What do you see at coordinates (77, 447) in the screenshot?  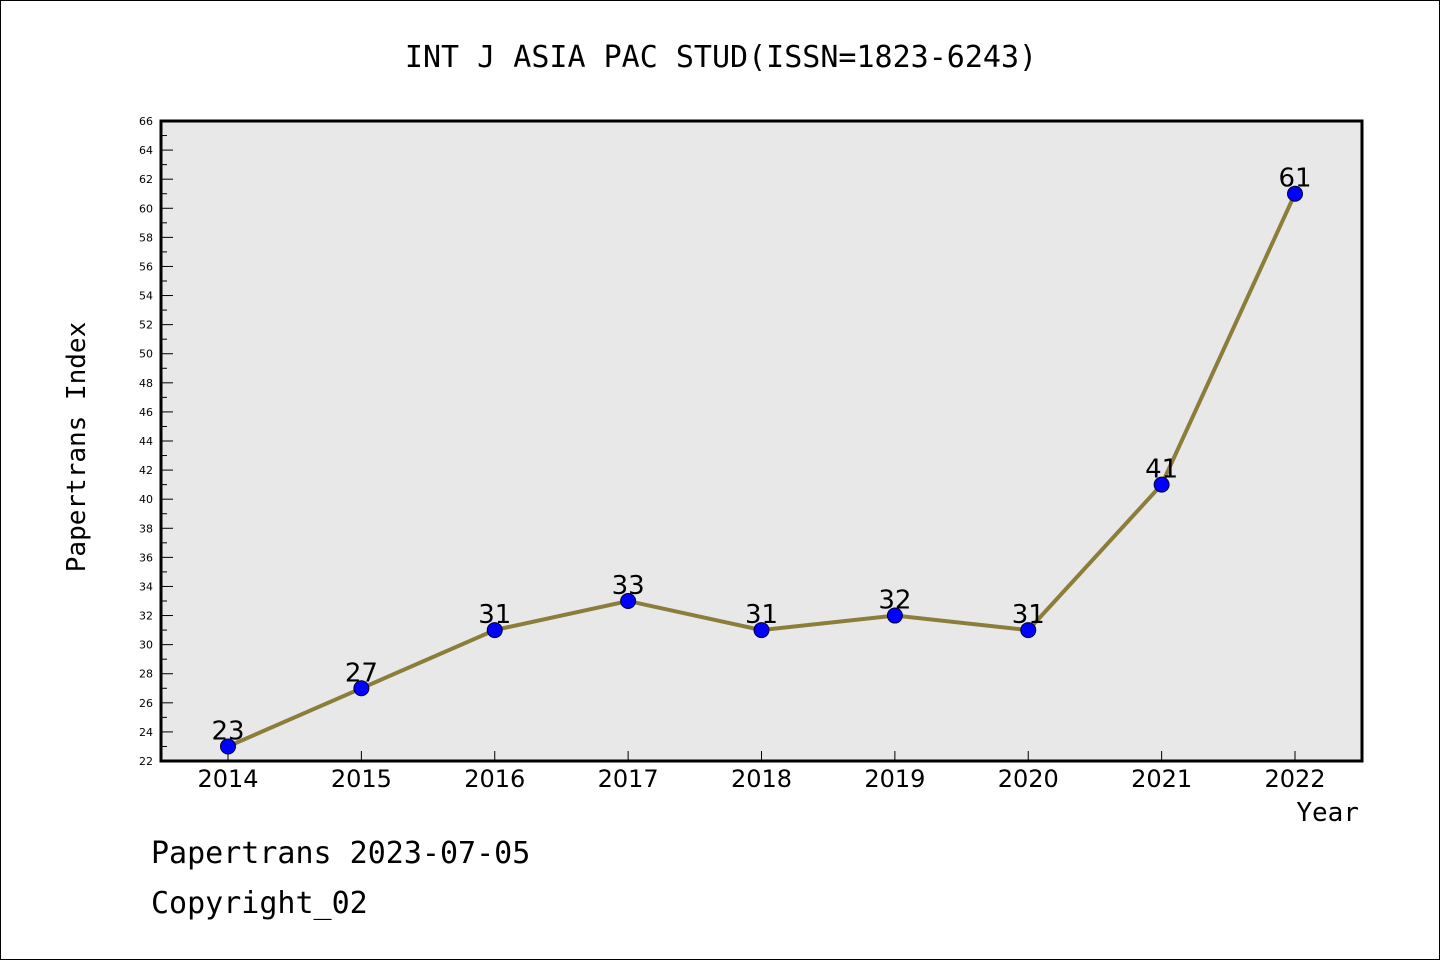 I see `y-axis-label: Papertrans Index` at bounding box center [77, 447].